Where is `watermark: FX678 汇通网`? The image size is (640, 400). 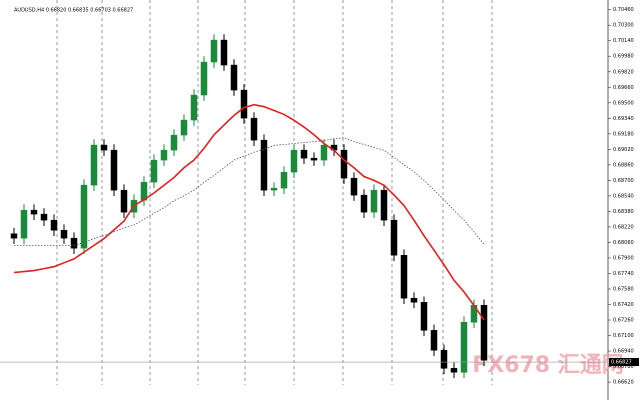 watermark: FX678 汇通网 is located at coordinates (548, 365).